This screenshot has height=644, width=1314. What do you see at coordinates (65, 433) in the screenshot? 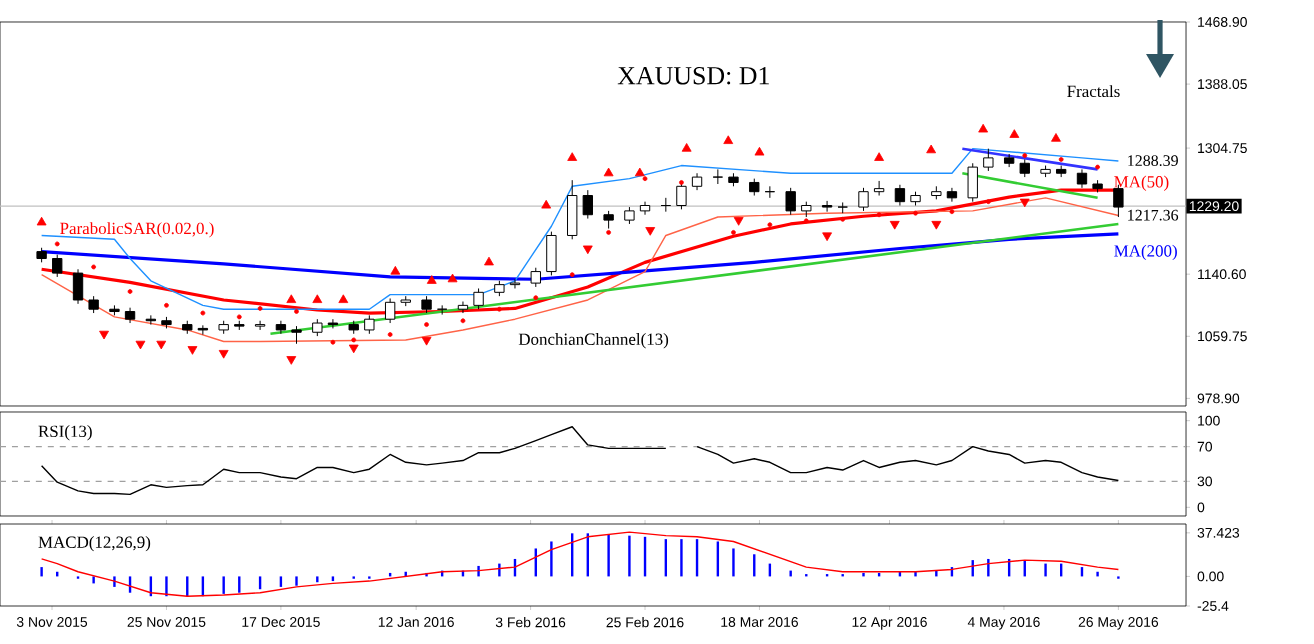
I see `text: RSI(13)` at bounding box center [65, 433].